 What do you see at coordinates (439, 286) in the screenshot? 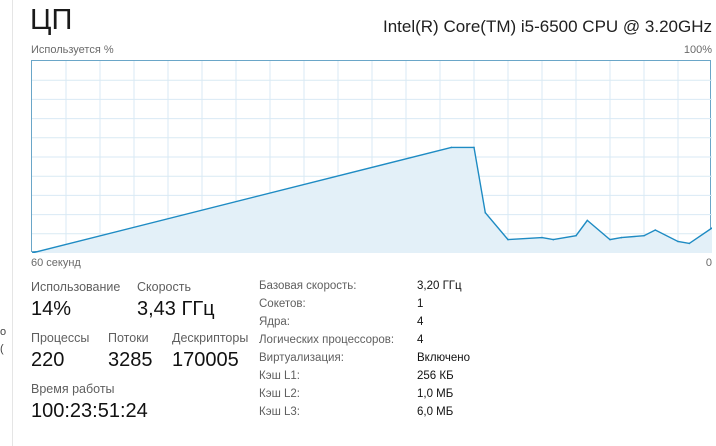
I see `spec-value-base-speed: 3,20 ГГц` at bounding box center [439, 286].